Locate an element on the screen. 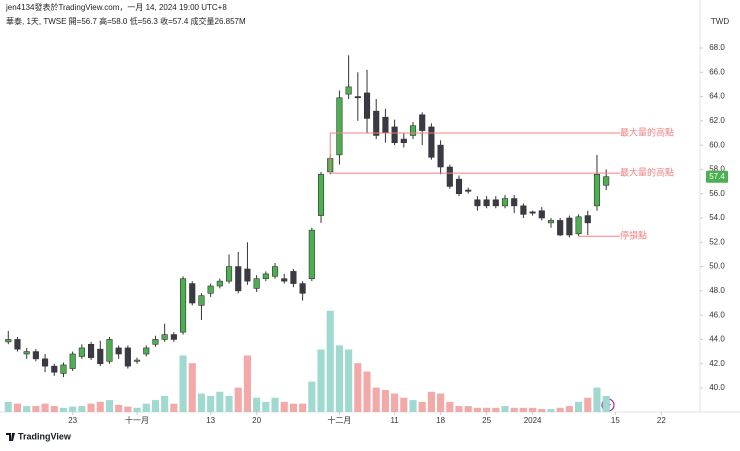 The image size is (740, 451). currency: TWD is located at coordinates (720, 21).